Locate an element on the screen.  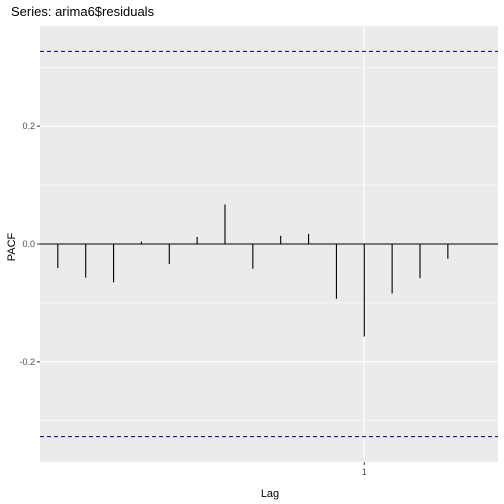
x-axis-label: Lag is located at coordinates (270, 494).